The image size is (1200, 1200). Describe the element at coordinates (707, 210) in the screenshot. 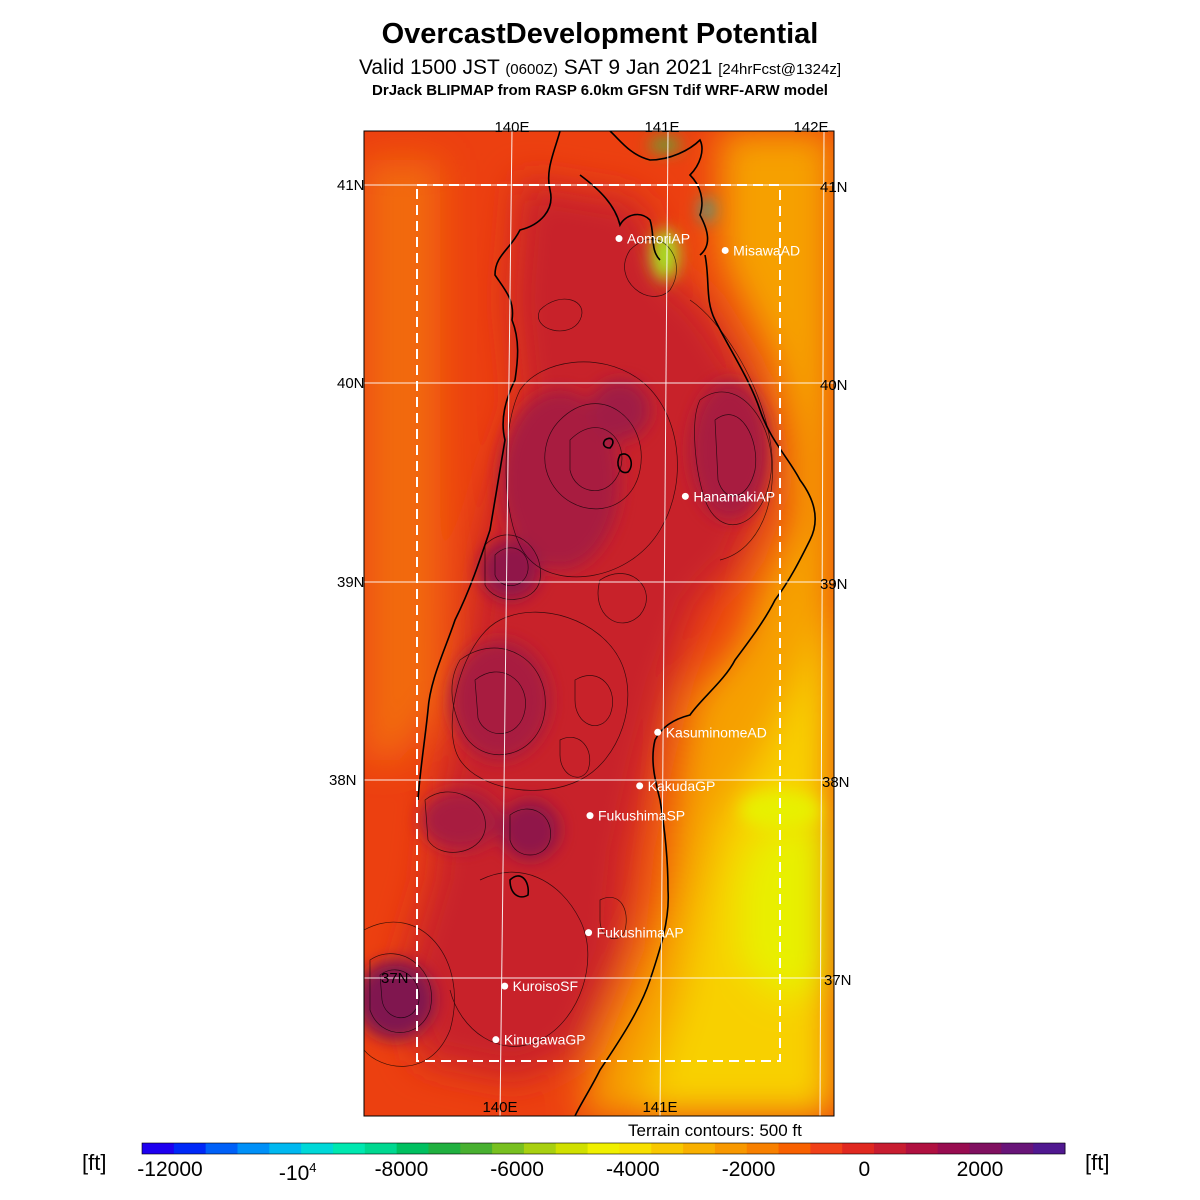

I see `cyan-patch` at that location.